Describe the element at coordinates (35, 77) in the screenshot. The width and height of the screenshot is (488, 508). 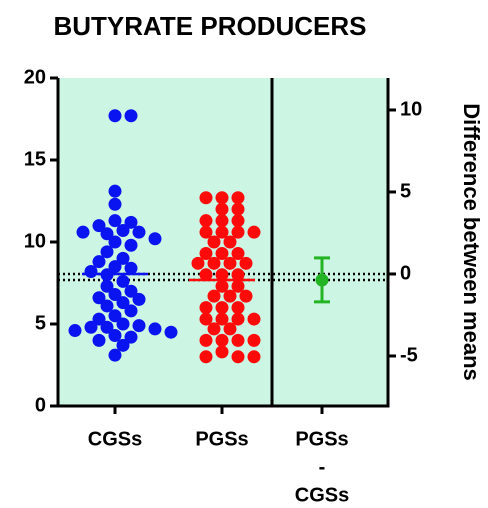
I see `y-tick-label: 20` at that location.